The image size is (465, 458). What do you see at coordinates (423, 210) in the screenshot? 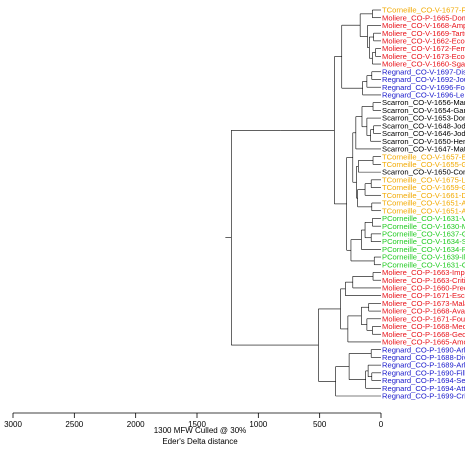
I see `leaf-label: TCorneille_CO-V-1651-Amour` at bounding box center [423, 210].